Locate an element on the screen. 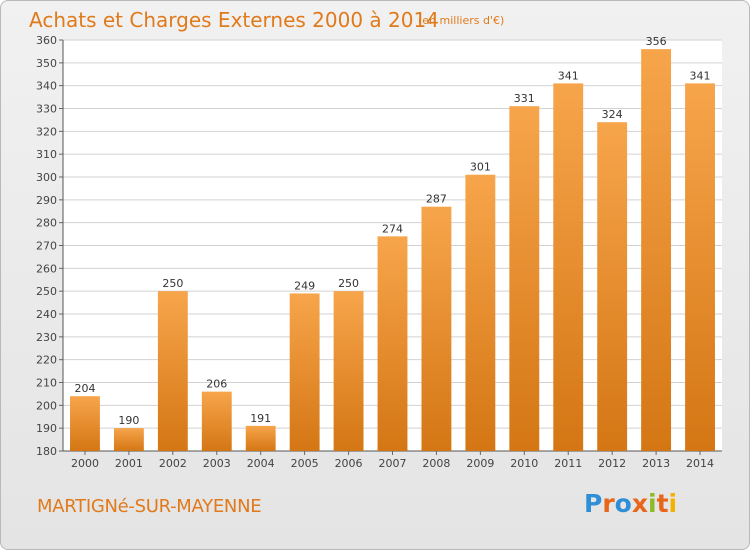 The width and height of the screenshot is (750, 550). x-tick-label: 2009 is located at coordinates (480, 463).